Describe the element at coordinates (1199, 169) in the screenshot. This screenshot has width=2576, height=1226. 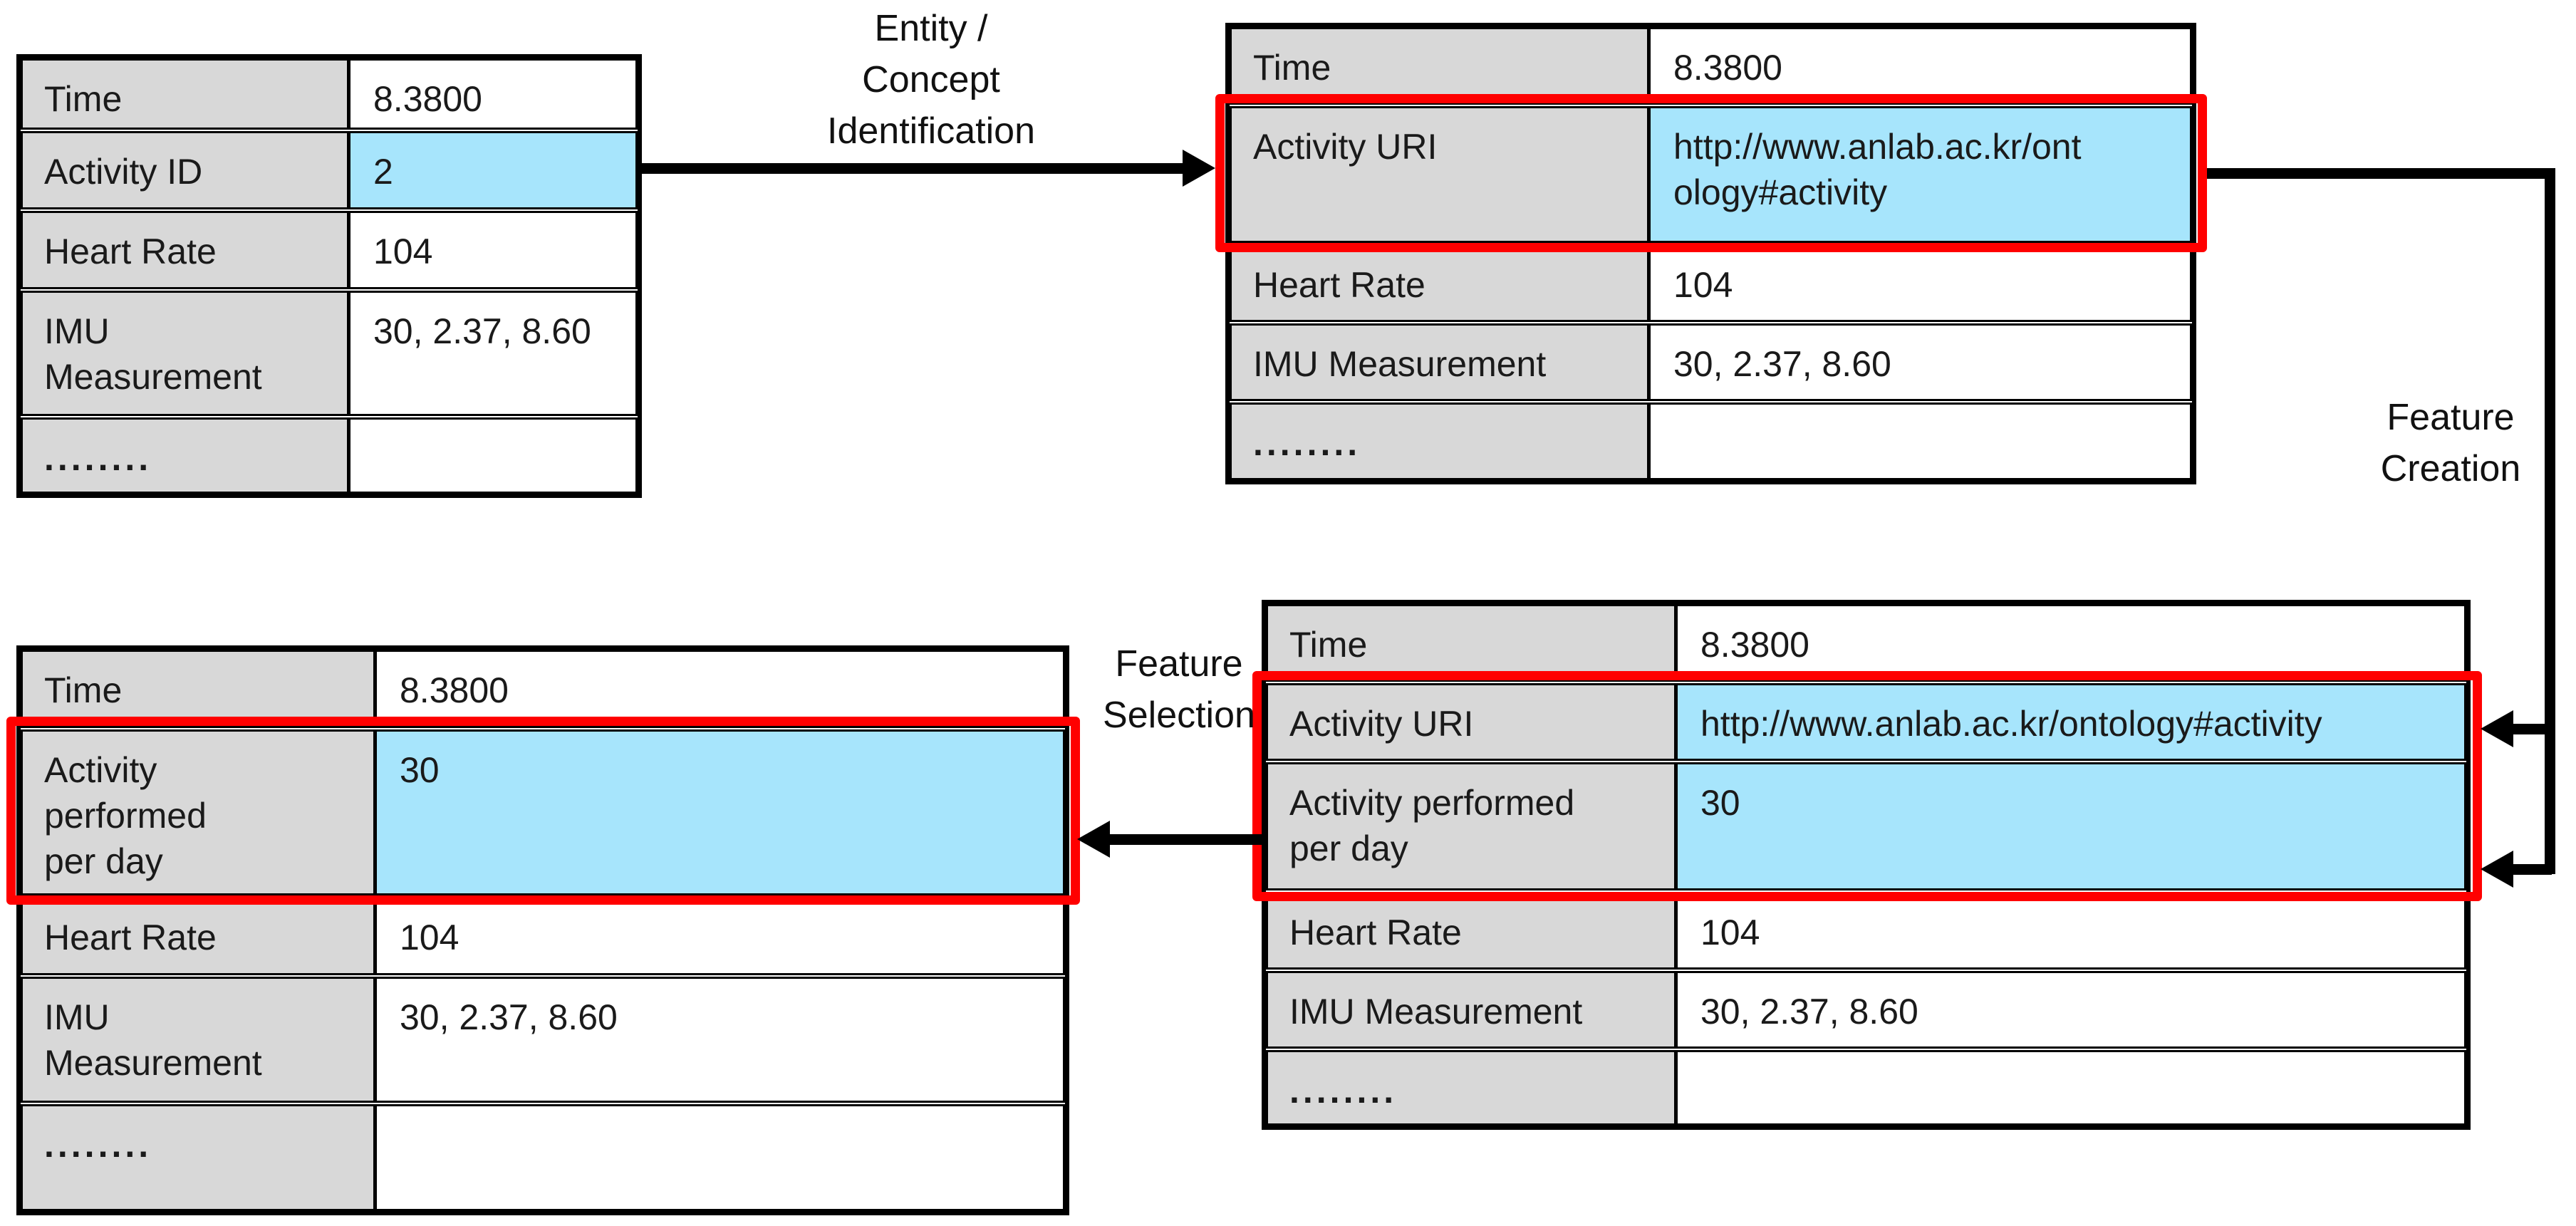
I see `arrow-entity-identification-head` at that location.